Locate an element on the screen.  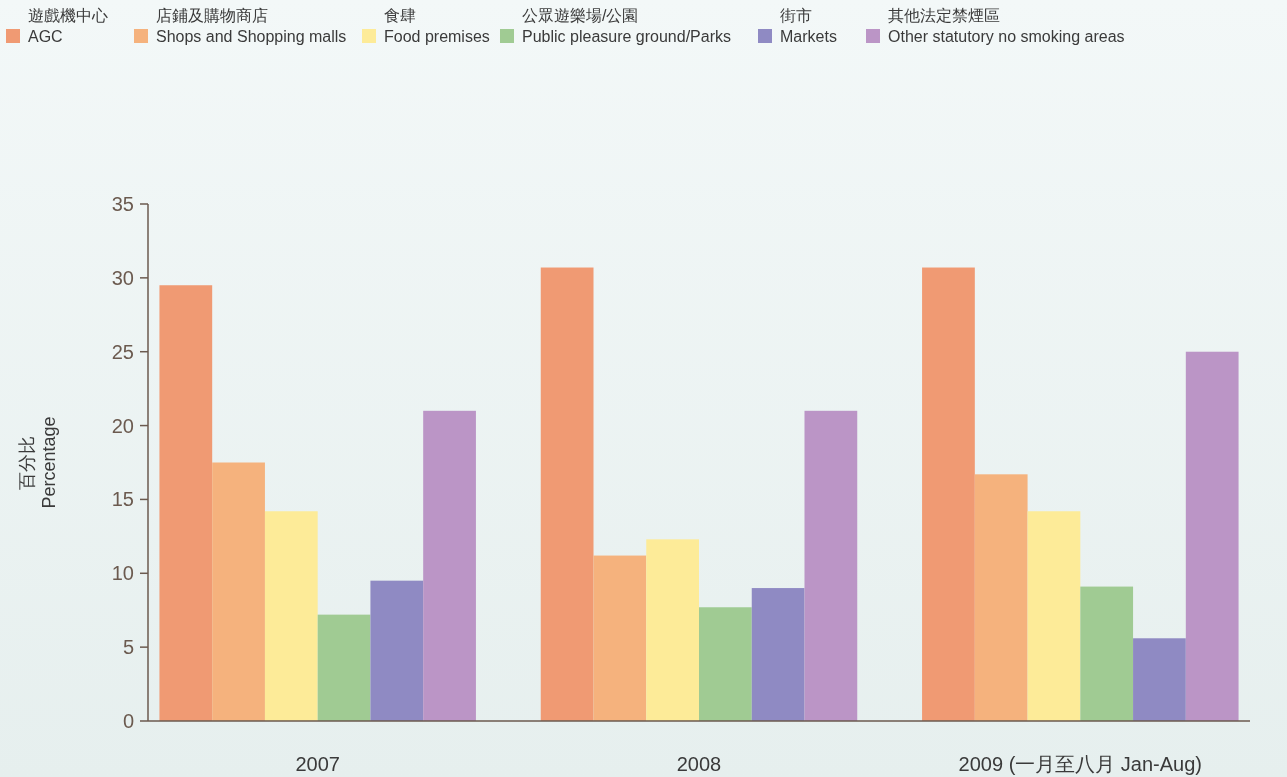
y-tick-label: 0 is located at coordinates (128, 721).